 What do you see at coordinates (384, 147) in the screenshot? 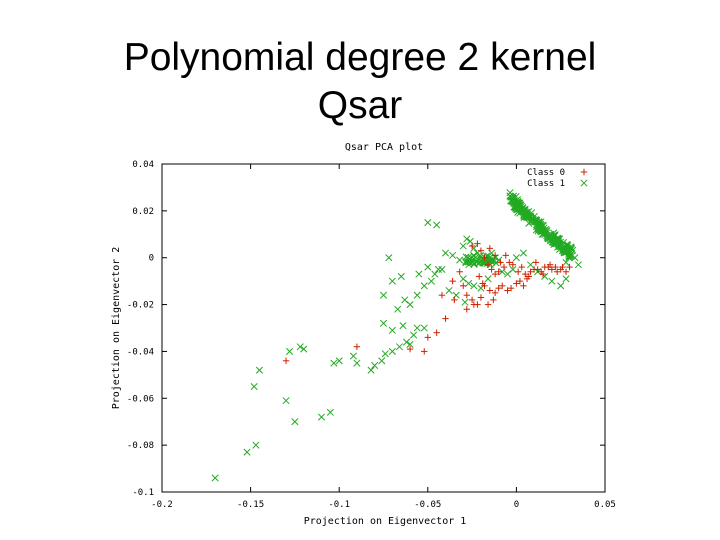
I see `chart-title: Qsar PCA plot` at bounding box center [384, 147].